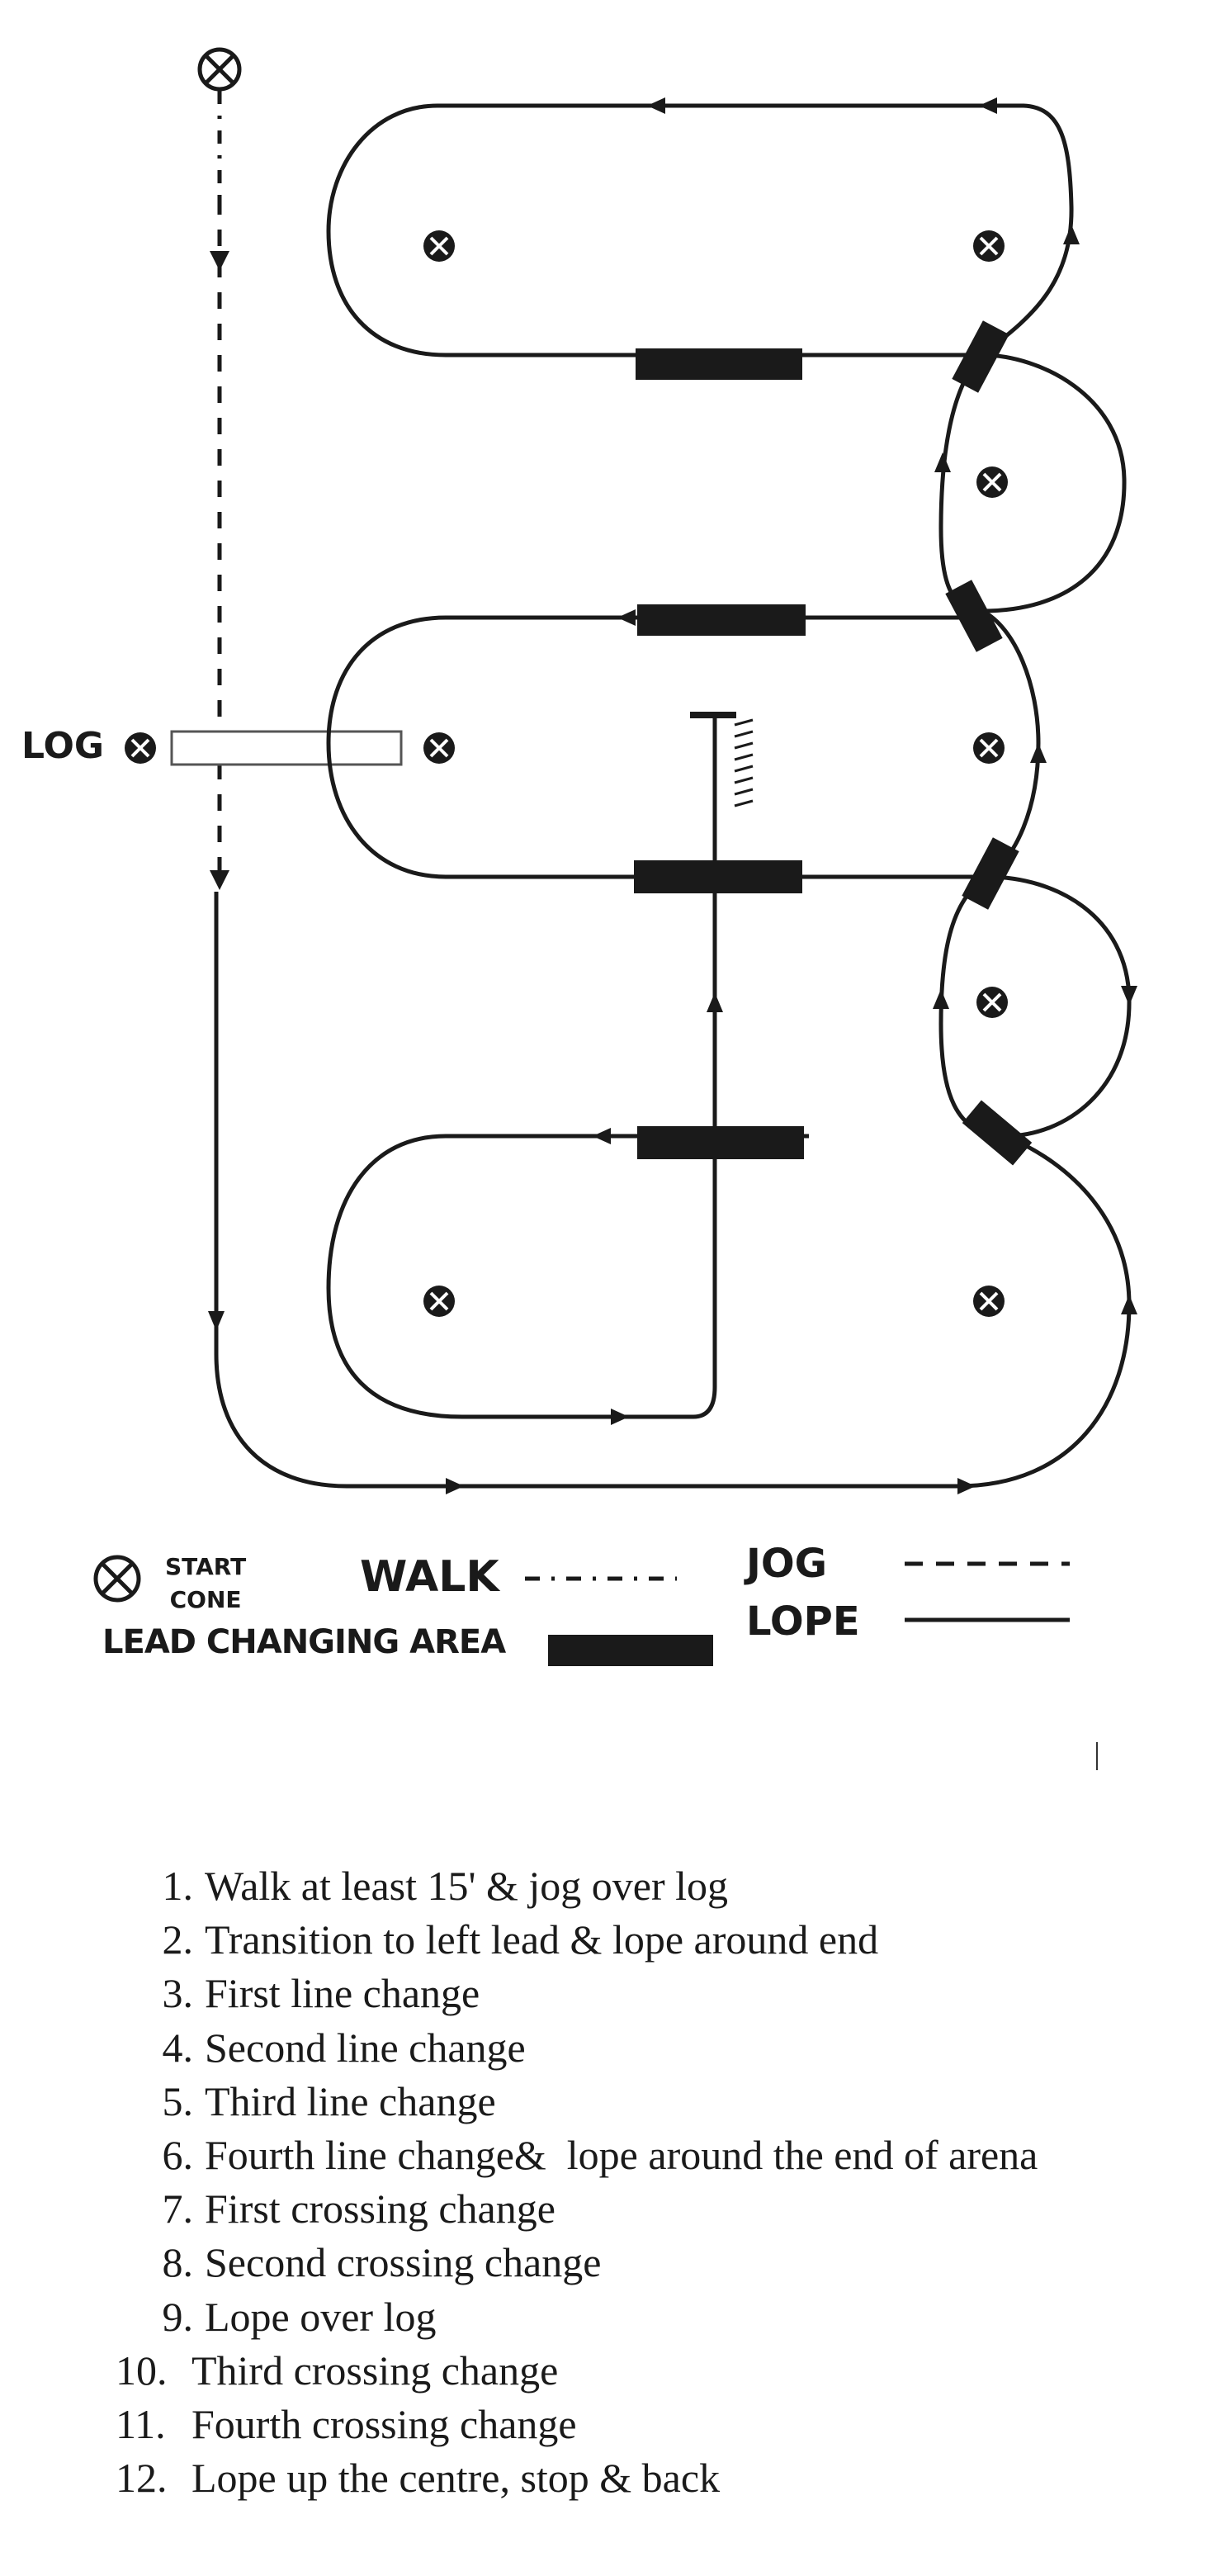  What do you see at coordinates (205, 1599) in the screenshot?
I see `legend-start-line2: CONE` at bounding box center [205, 1599].